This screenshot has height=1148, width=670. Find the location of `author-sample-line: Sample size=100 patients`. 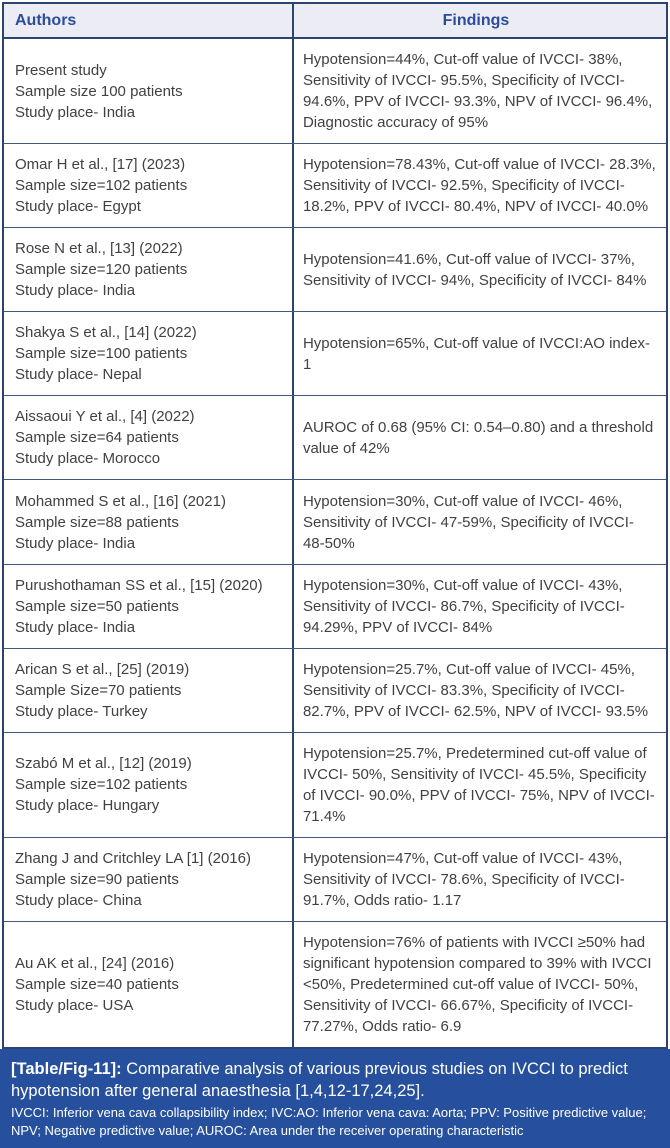

author-sample-line: Sample size=100 patients is located at coordinates (101, 354).